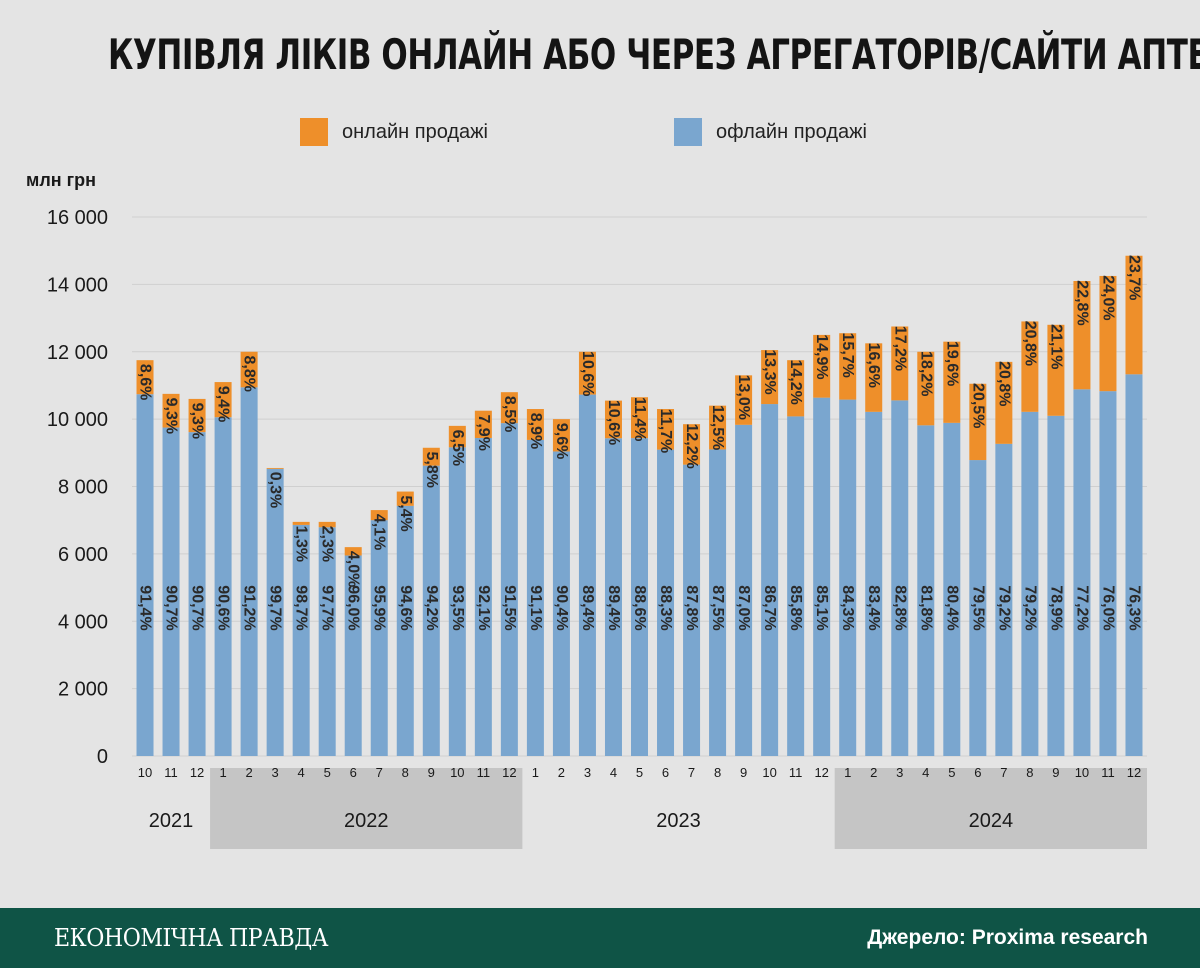 This screenshot has width=1200, height=968. I want to click on x-tick-label: 3, so click(587, 772).